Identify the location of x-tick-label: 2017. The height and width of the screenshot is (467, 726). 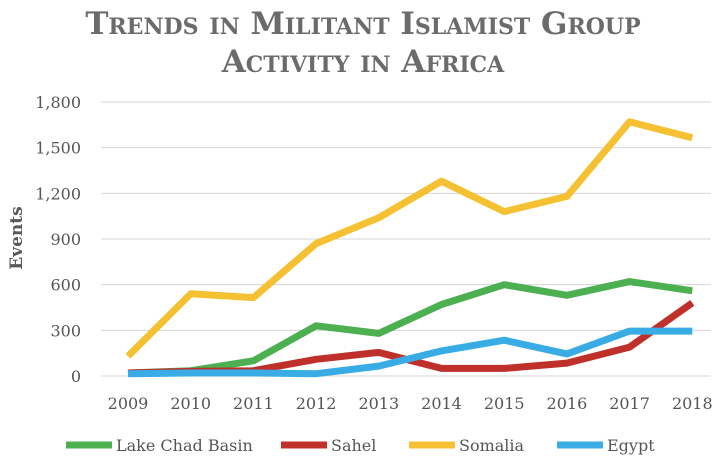
(629, 403).